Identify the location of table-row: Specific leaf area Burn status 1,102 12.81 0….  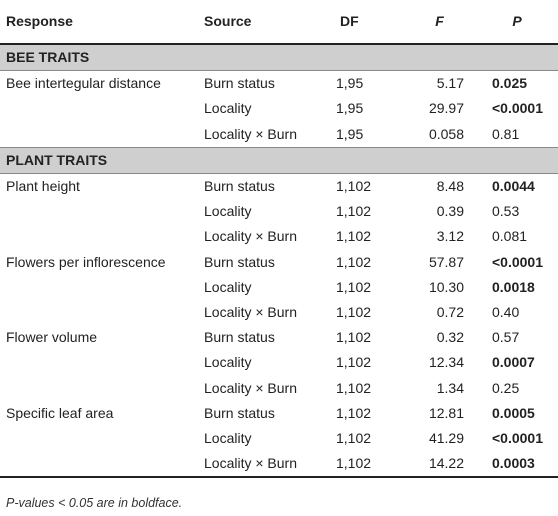
(279, 413).